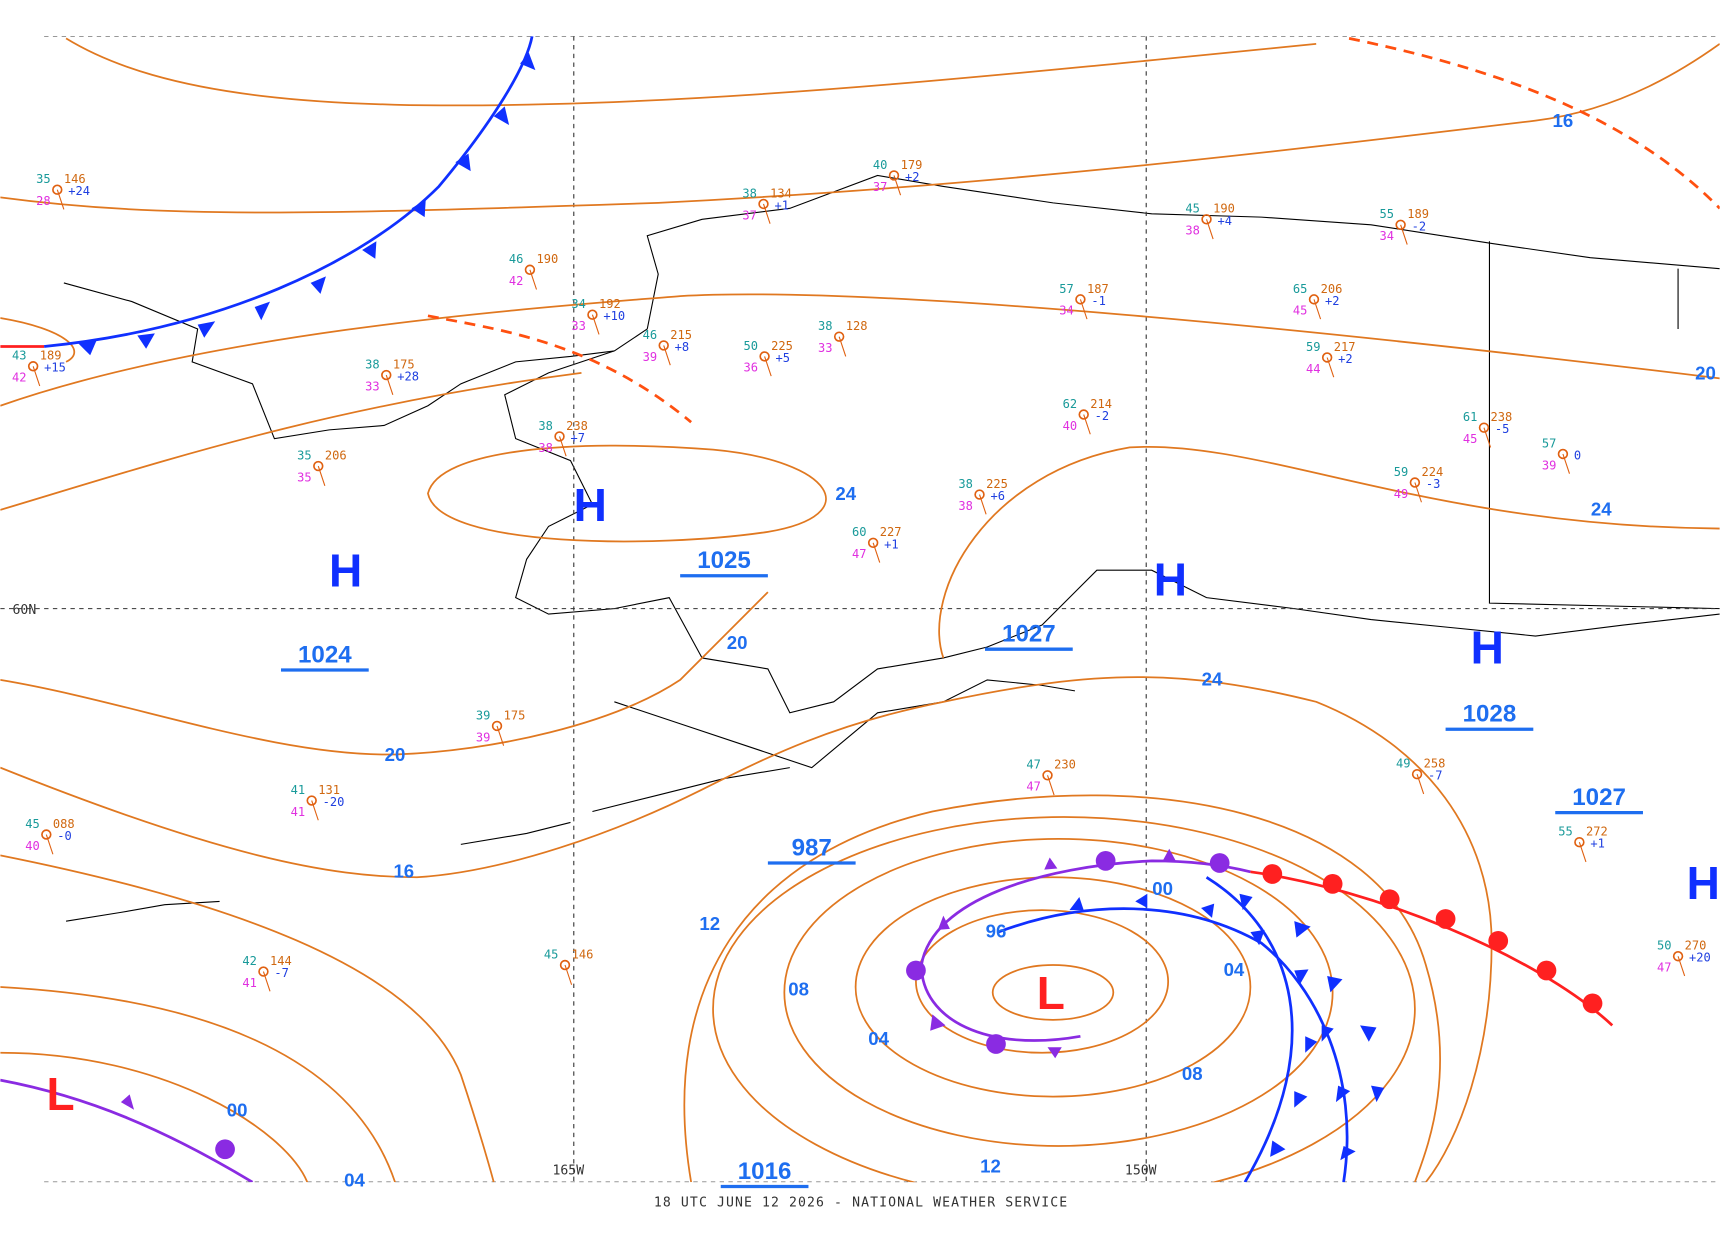  Describe the element at coordinates (578, 304) in the screenshot. I see `temperature: 34` at that location.